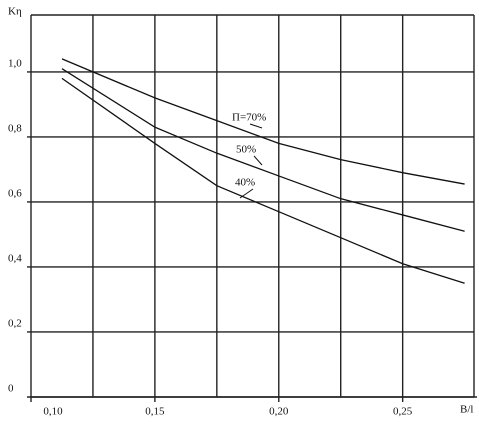 The image size is (479, 430). Describe the element at coordinates (15, 12) in the screenshot. I see `y-axis-label: Kη` at that location.